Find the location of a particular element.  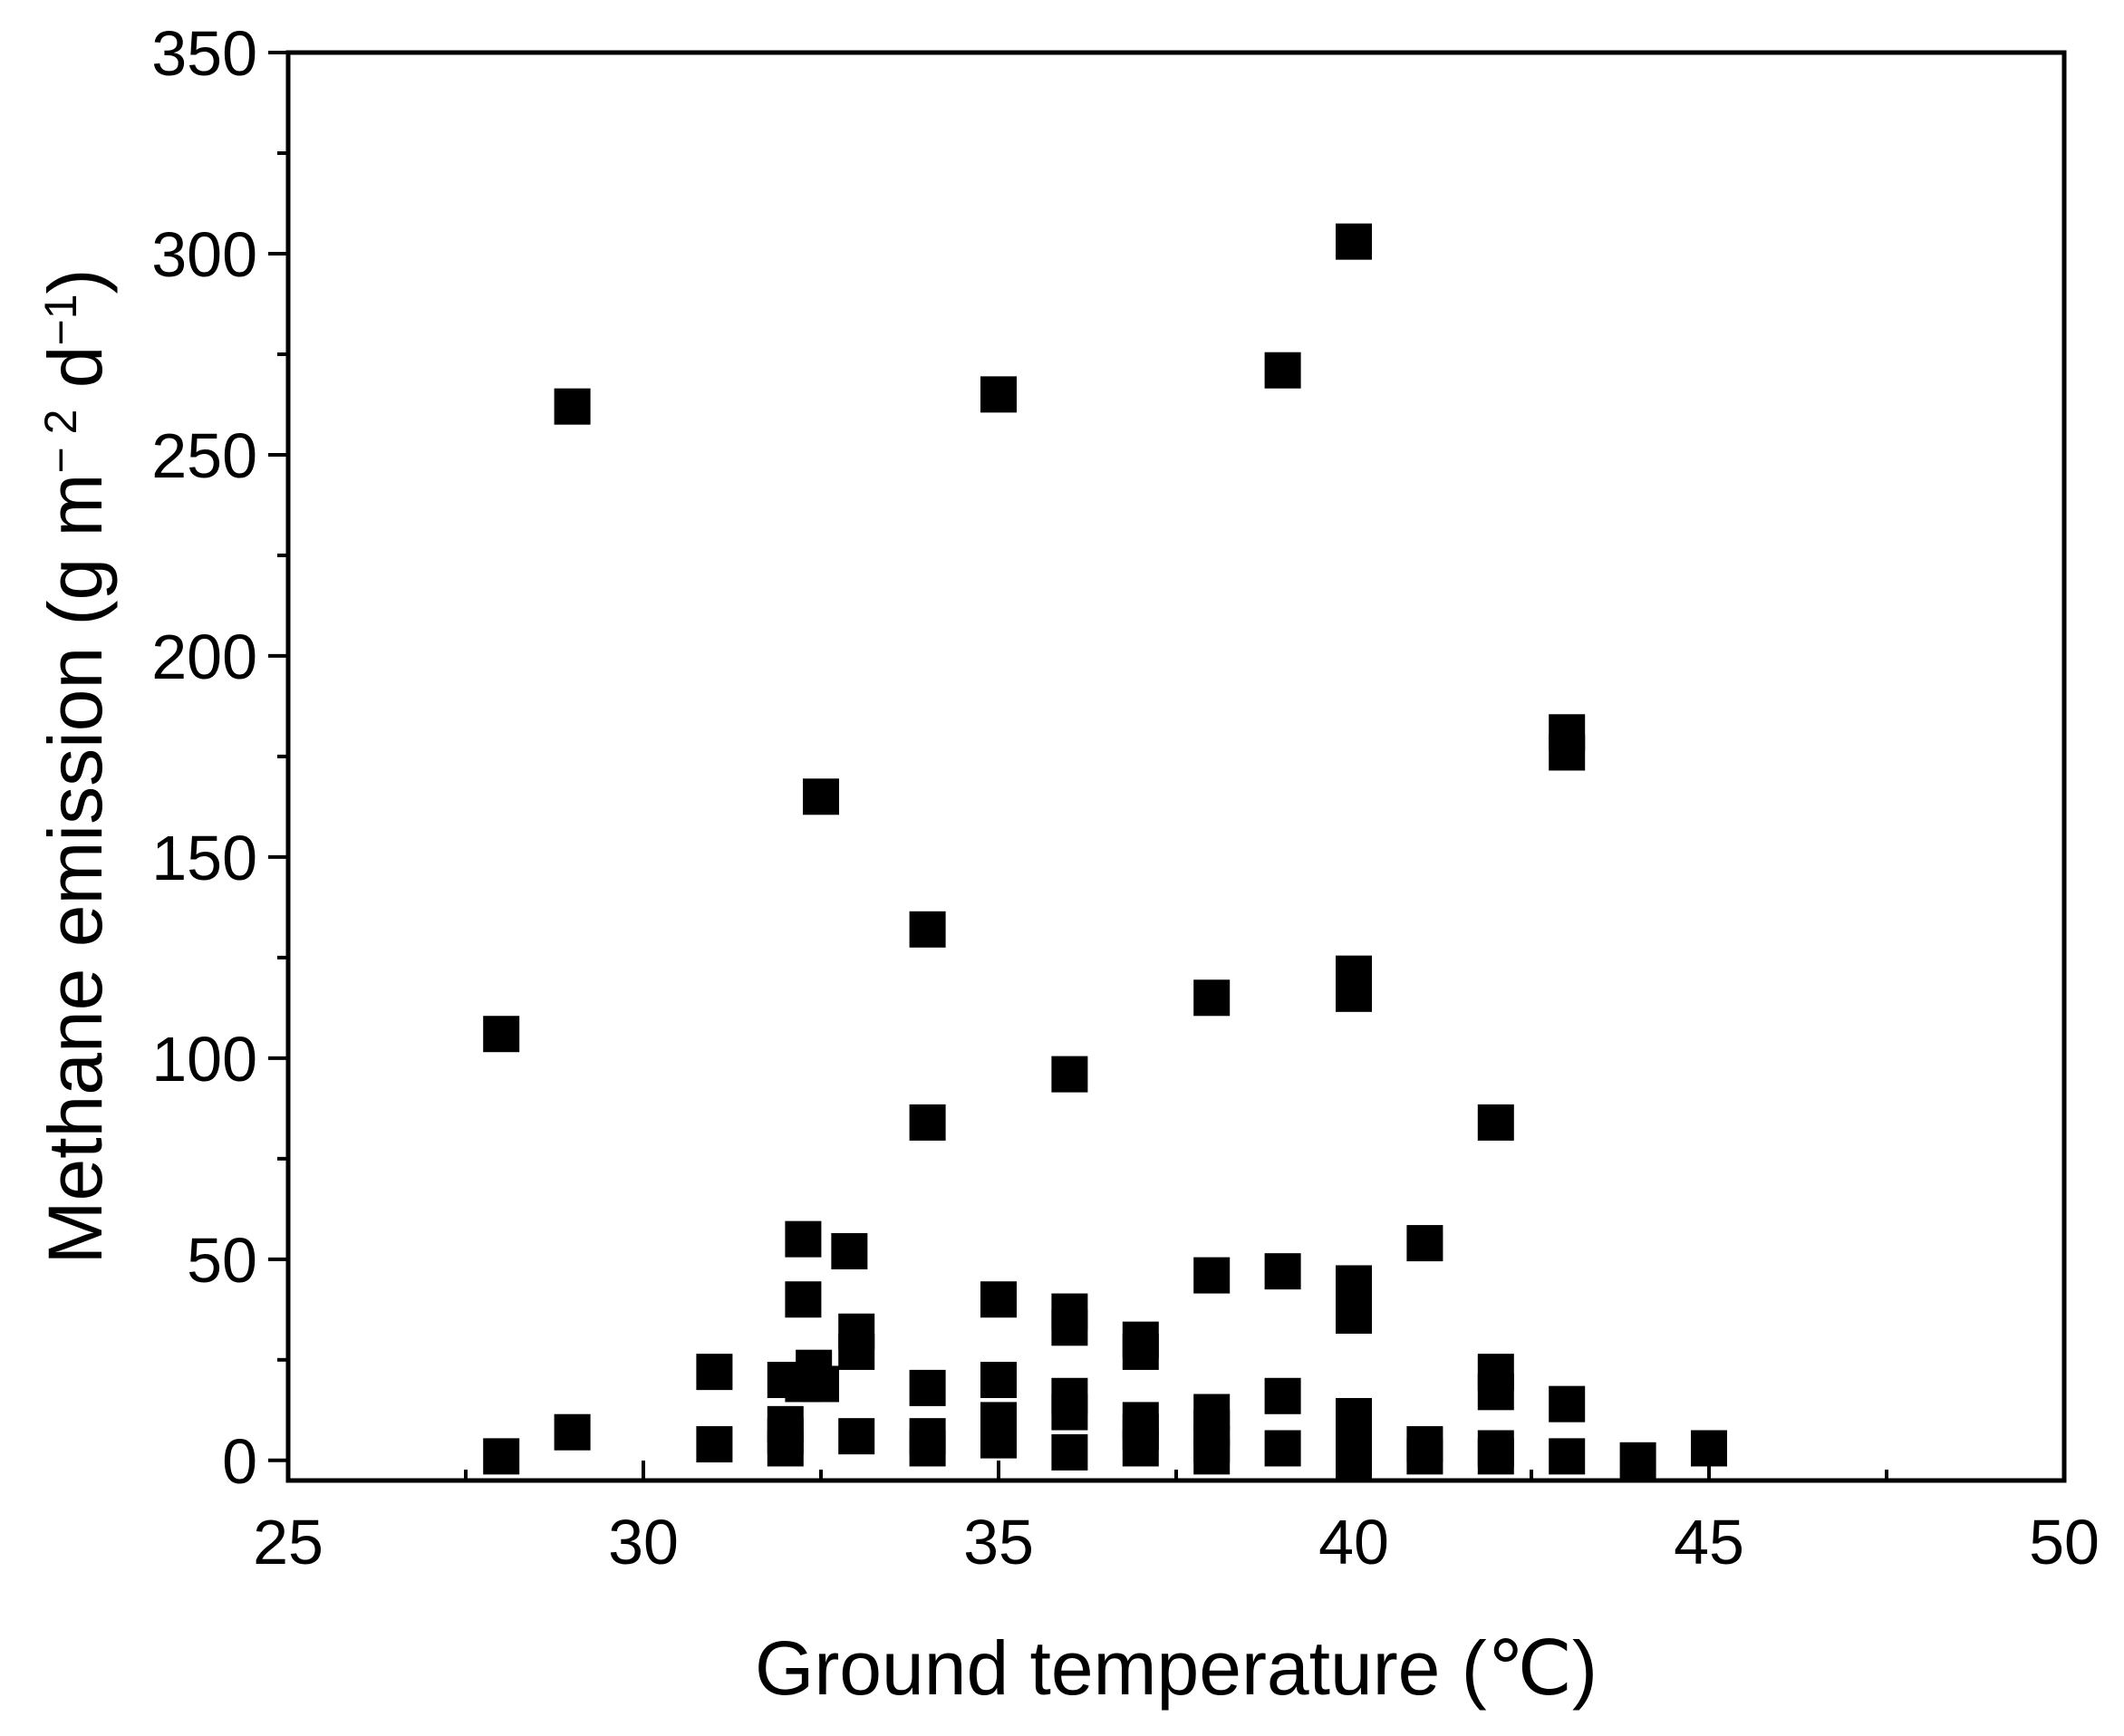

x-tick-label: 45 is located at coordinates (1709, 1542).